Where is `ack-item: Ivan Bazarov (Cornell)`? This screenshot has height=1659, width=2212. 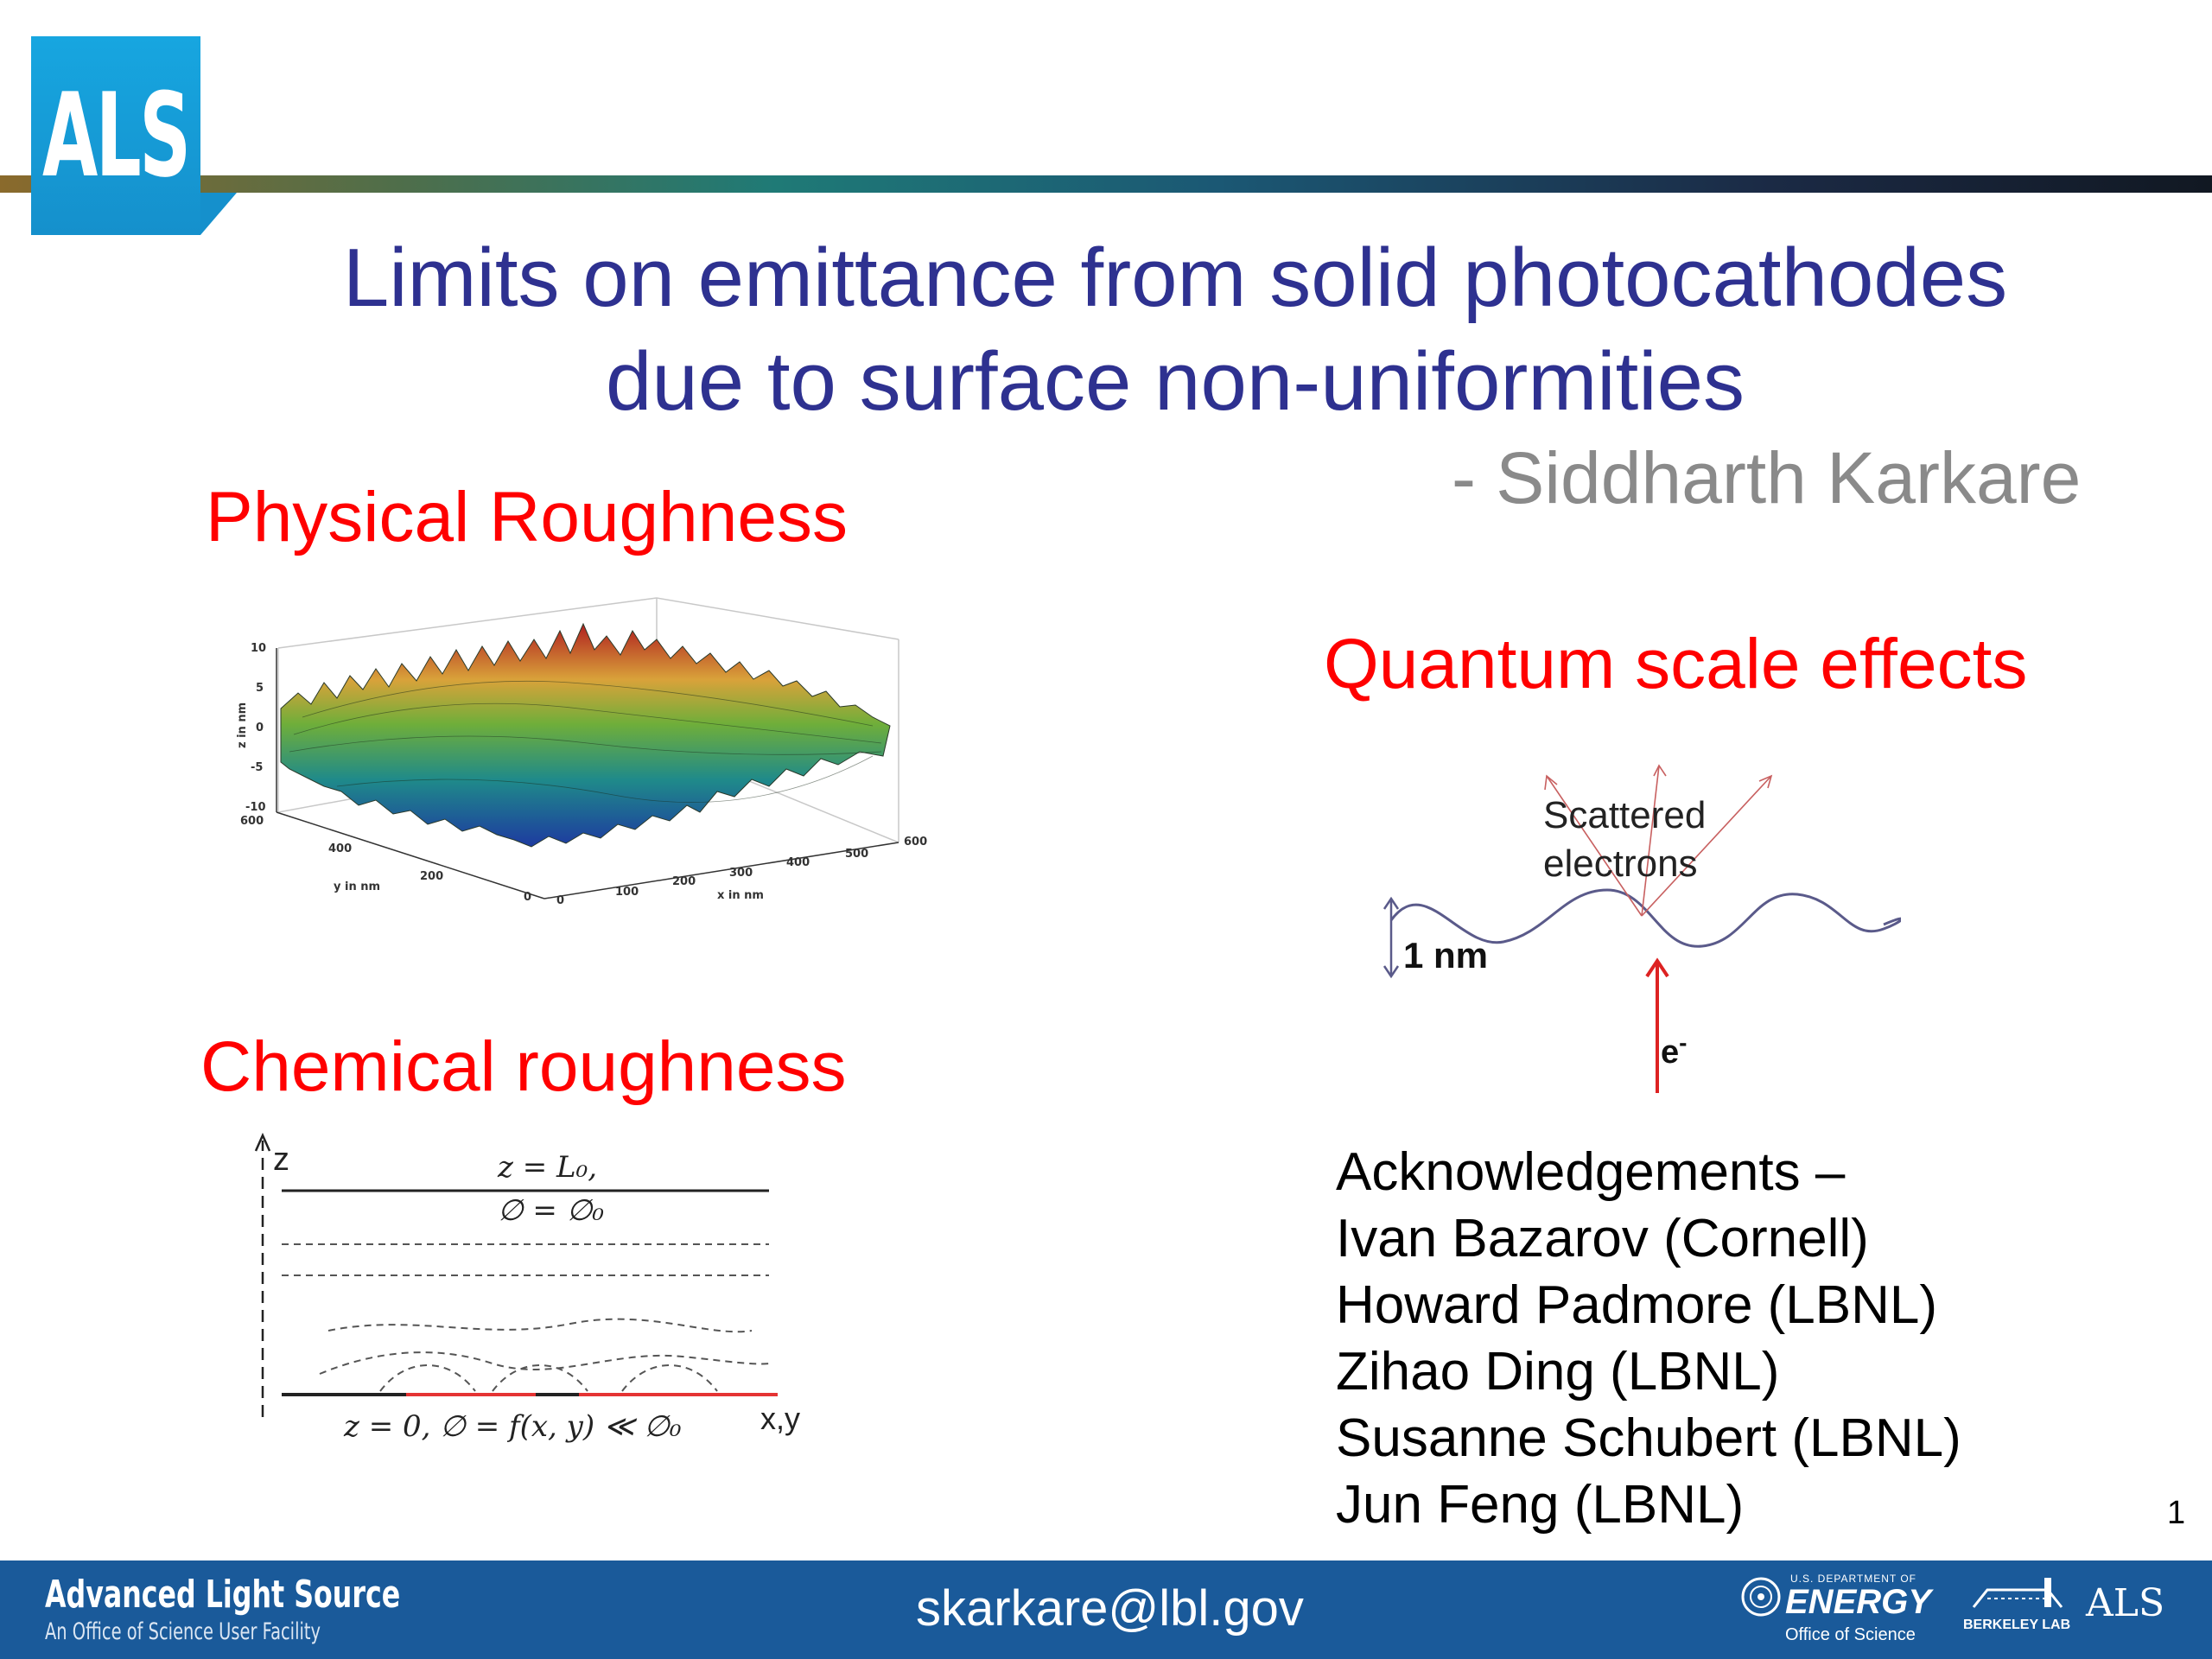
ack-item: Ivan Bazarov (Cornell) is located at coordinates (1602, 1238).